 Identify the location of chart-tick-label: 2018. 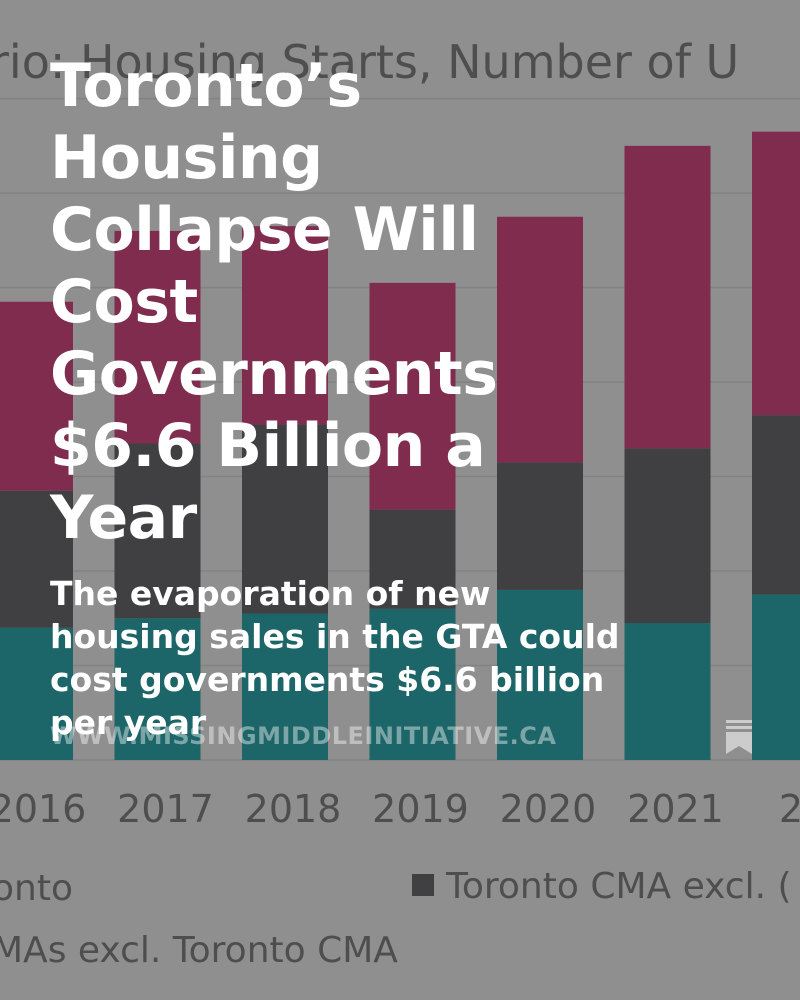
(293, 809).